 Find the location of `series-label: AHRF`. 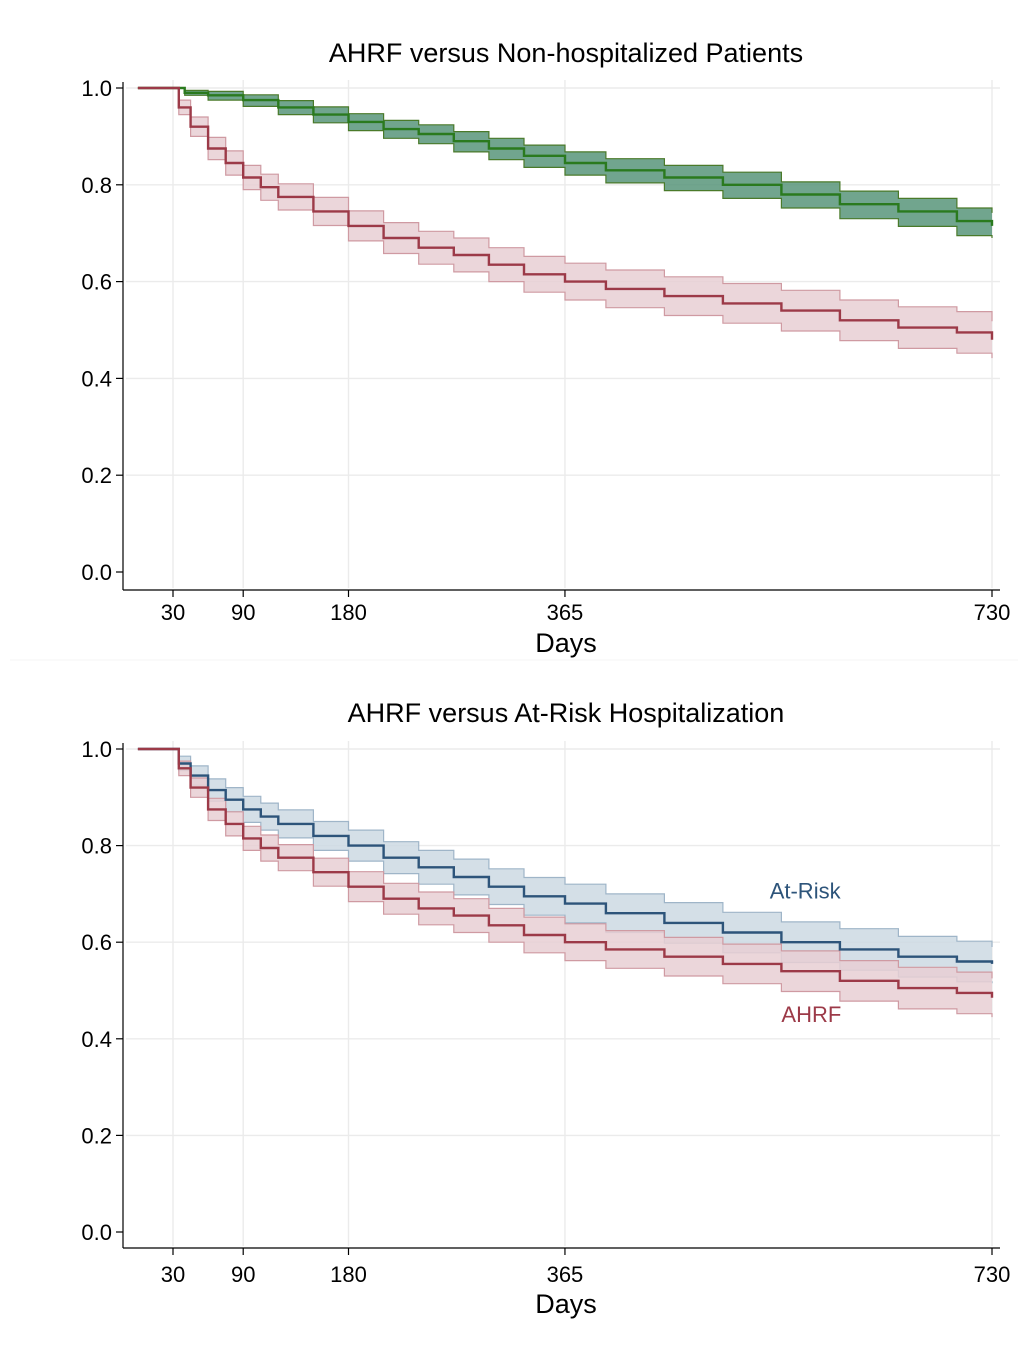

series-label: AHRF is located at coordinates (811, 1014).